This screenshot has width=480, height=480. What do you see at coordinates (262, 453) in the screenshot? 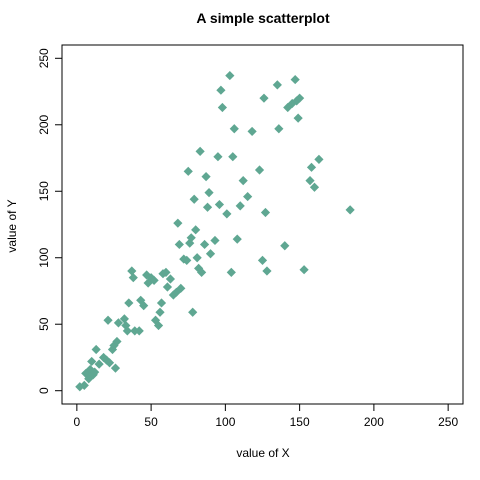
I see `x-axis-label: value of X` at bounding box center [262, 453].